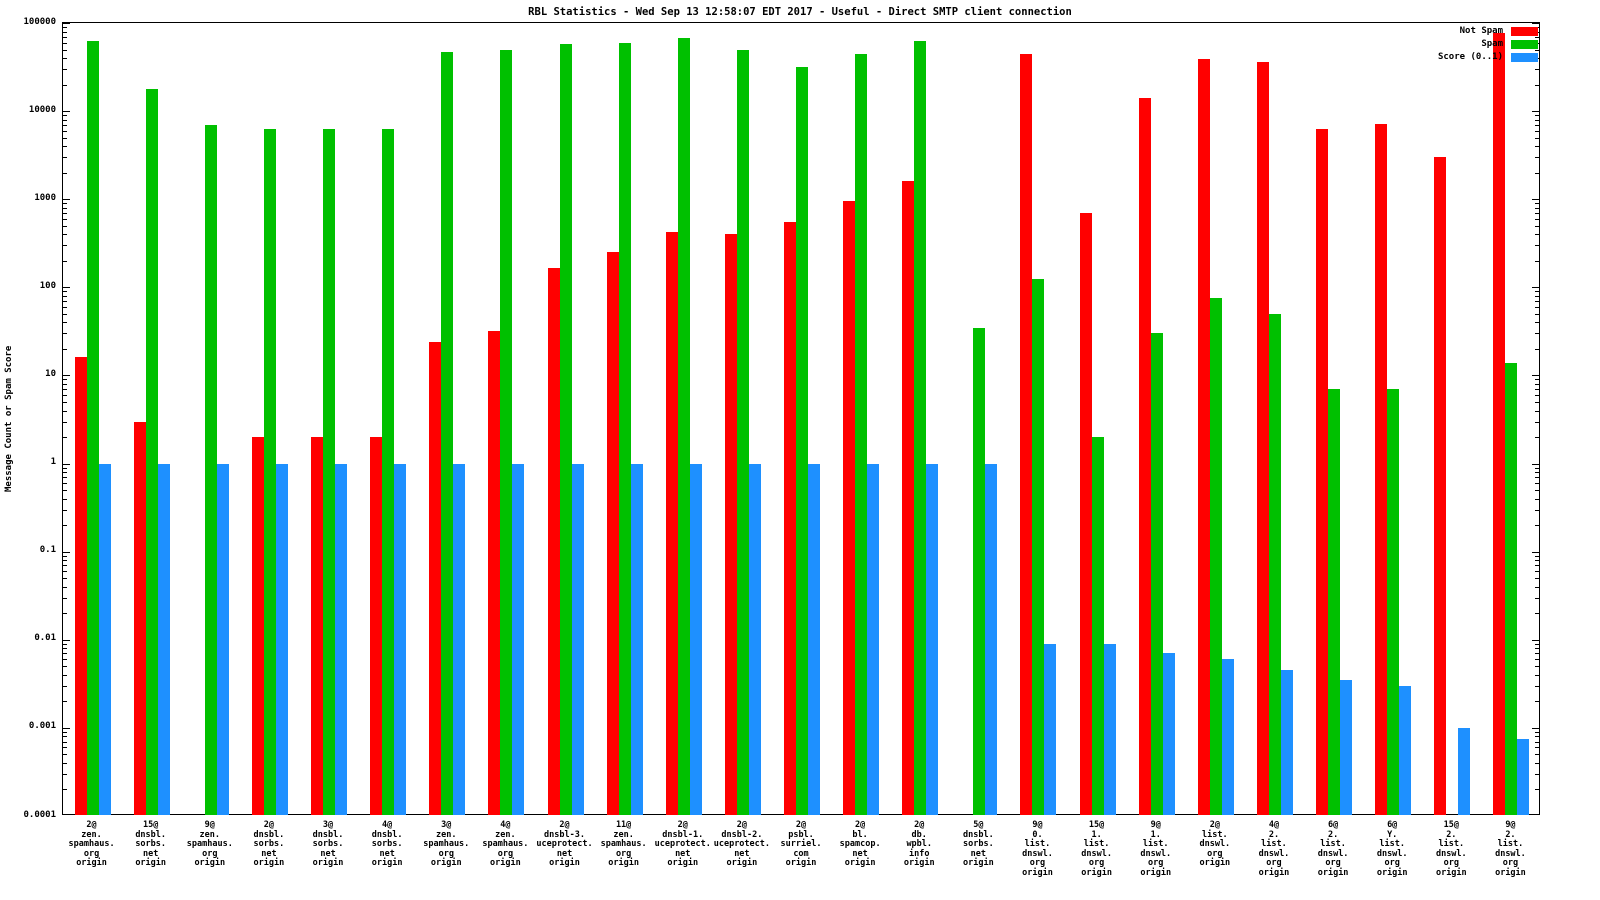  Describe the element at coordinates (1524, 44) in the screenshot. I see `legend-swatch` at that location.